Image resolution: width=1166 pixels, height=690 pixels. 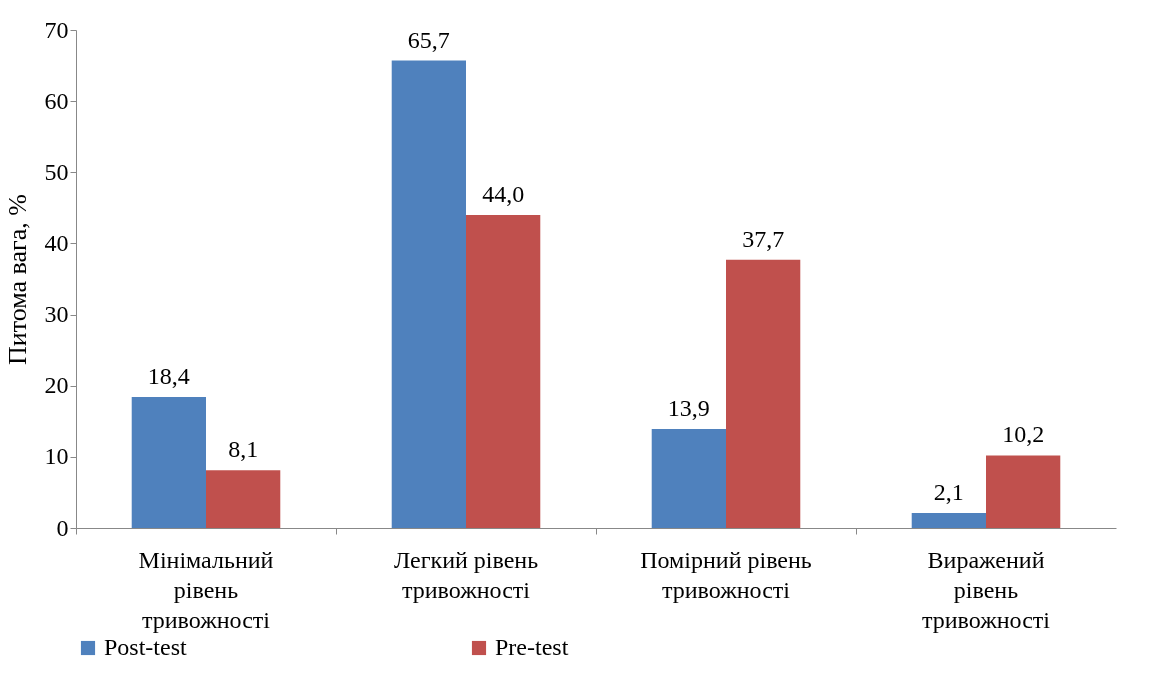 What do you see at coordinates (763, 238) in the screenshot?
I see `data-label: 37,7` at bounding box center [763, 238].